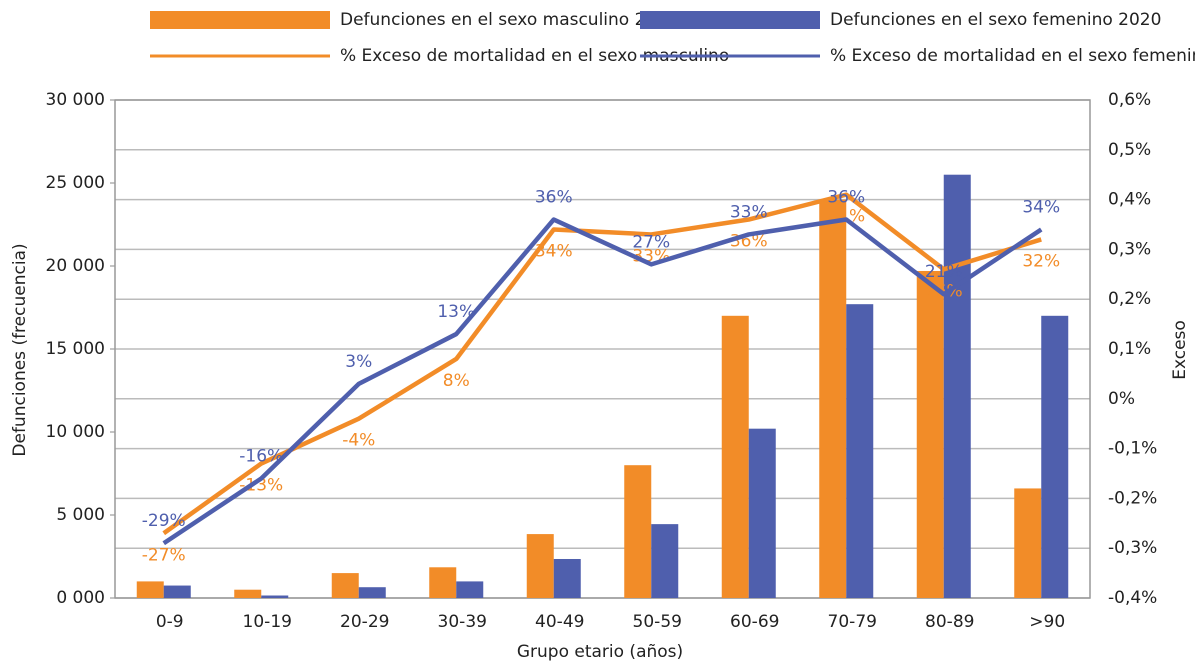 Image resolution: width=1195 pixels, height=669 pixels. Describe the element at coordinates (267, 622) in the screenshot. I see `x-tick-label: 10-19` at that location.